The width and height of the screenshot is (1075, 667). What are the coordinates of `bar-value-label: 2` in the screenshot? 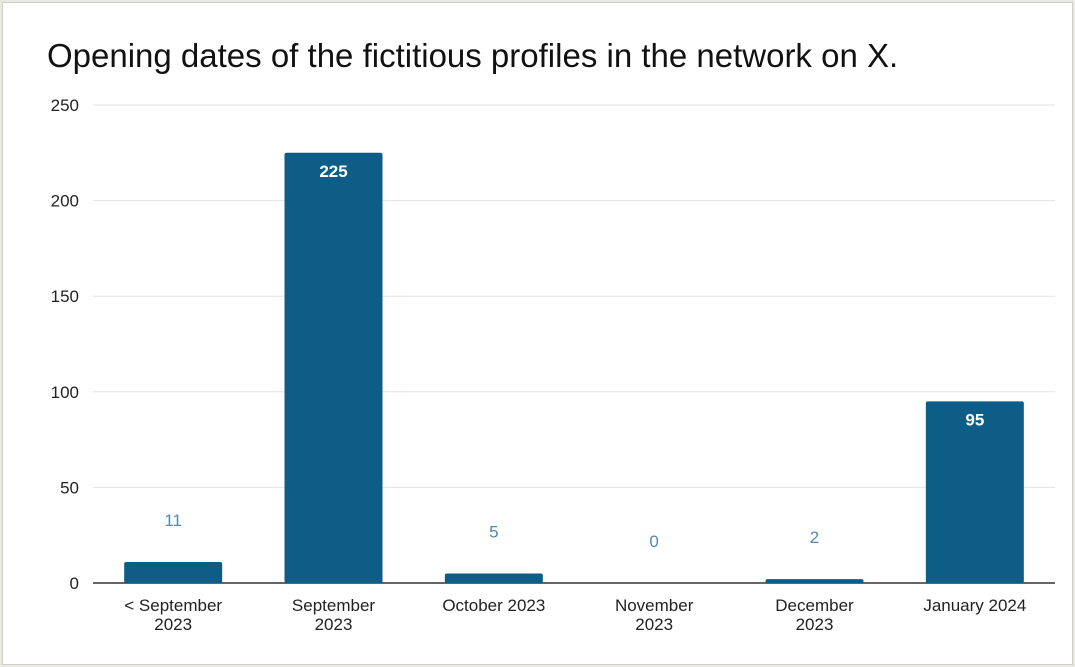 It's located at (814, 537).